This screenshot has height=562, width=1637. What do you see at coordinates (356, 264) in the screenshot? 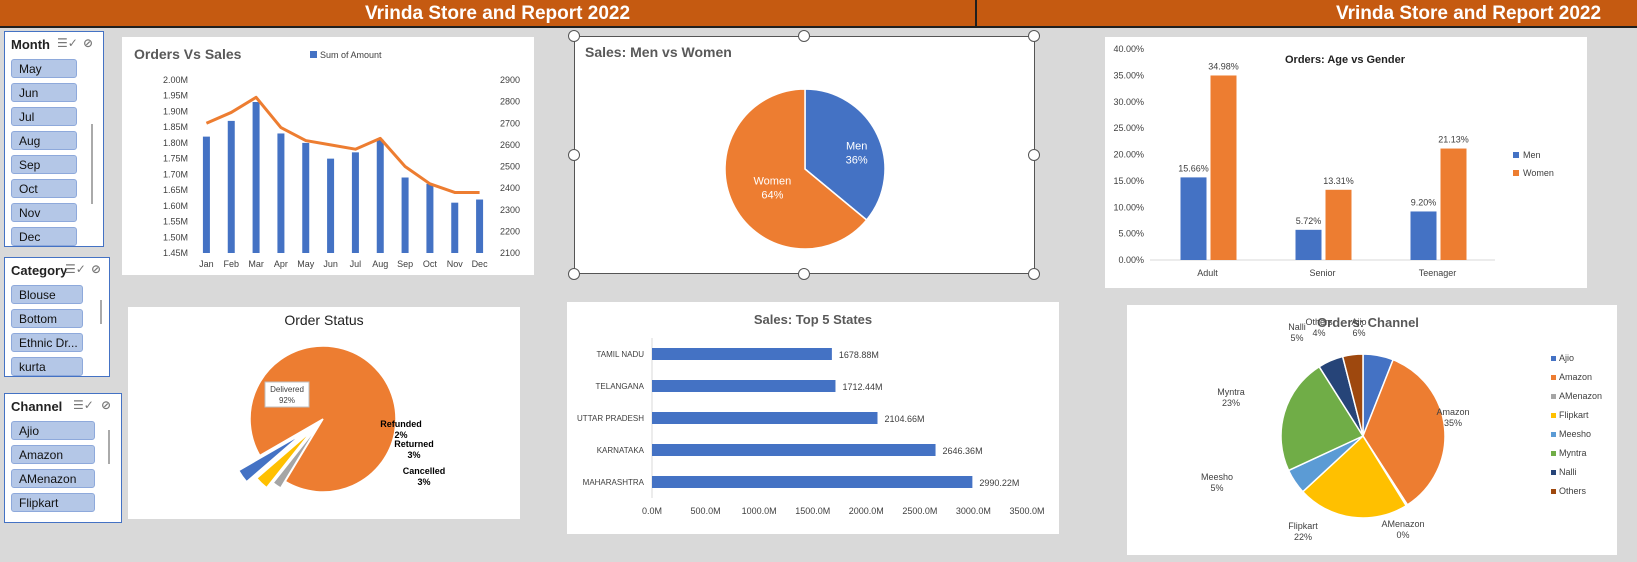
I see `x-tick-label: Jul` at bounding box center [356, 264].